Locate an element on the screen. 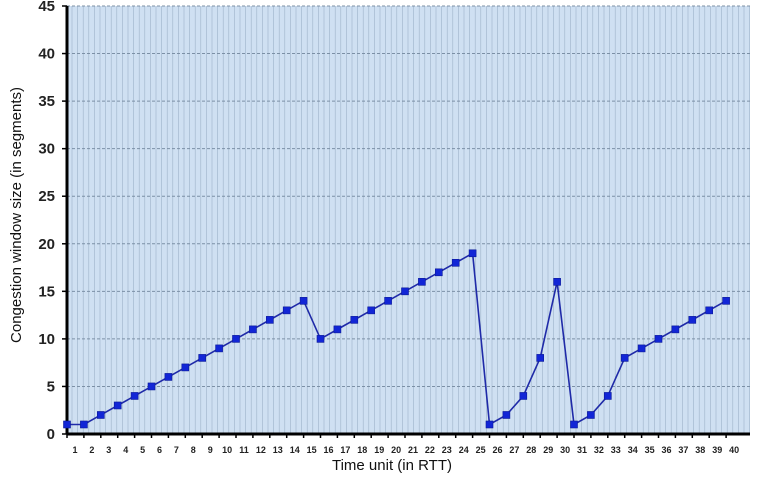 This screenshot has width=757, height=478. x-tick-label: 31 is located at coordinates (582, 450).